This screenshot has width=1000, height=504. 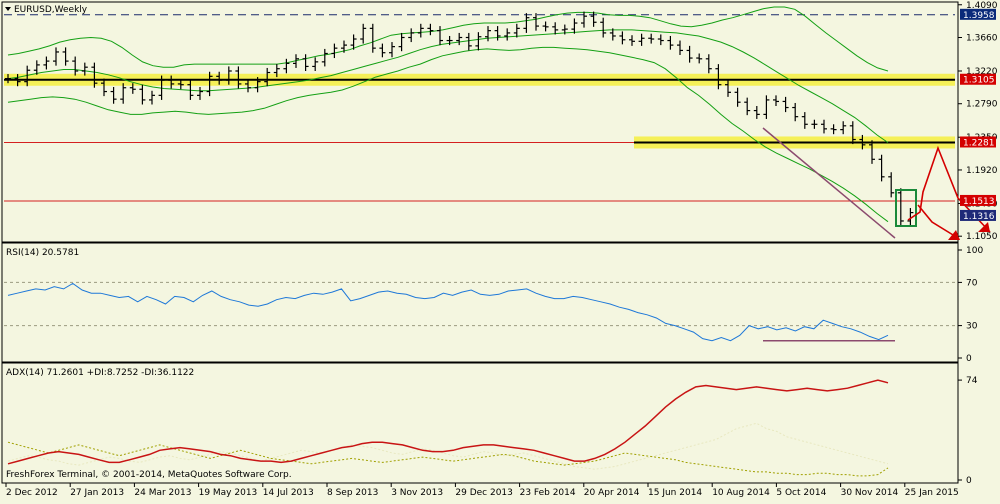 I want to click on price-badge-label: 1.3958, so click(x=979, y=16).